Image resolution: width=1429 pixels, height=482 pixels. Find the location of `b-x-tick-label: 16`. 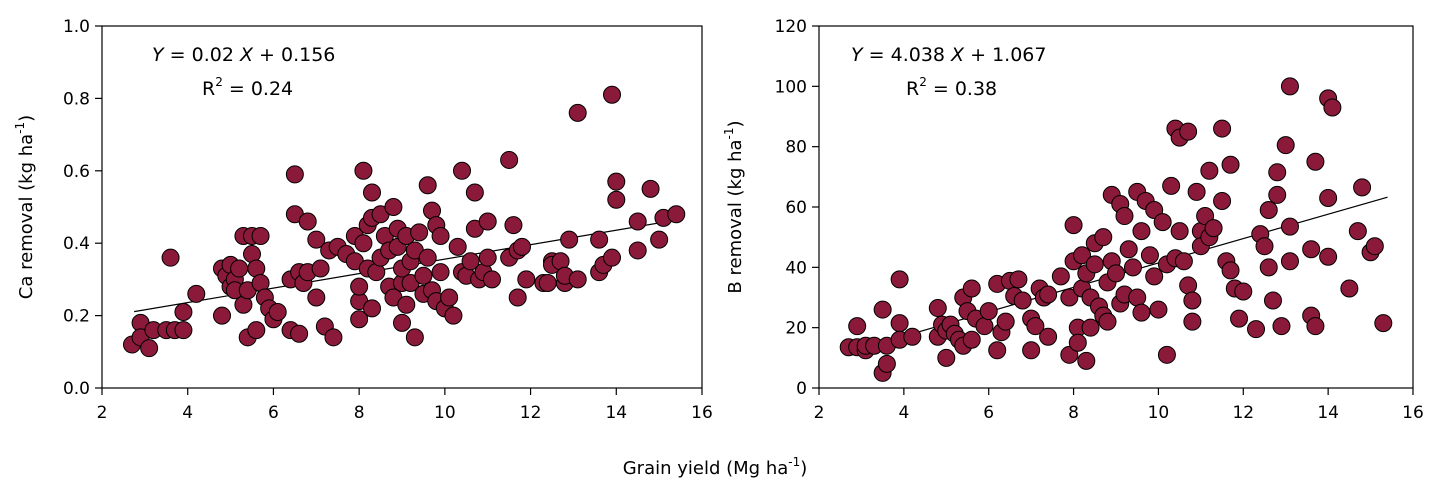

b-x-tick-label: 16 is located at coordinates (1413, 413).